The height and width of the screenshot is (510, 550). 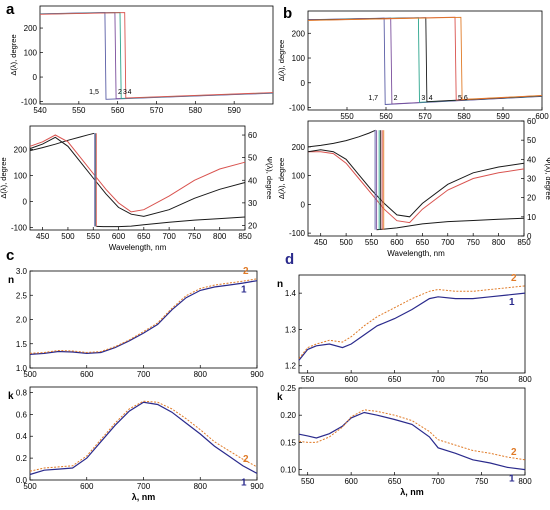 What do you see at coordinates (144, 497) in the screenshot?
I see `c_k-xlabel: λ, nm` at bounding box center [144, 497].